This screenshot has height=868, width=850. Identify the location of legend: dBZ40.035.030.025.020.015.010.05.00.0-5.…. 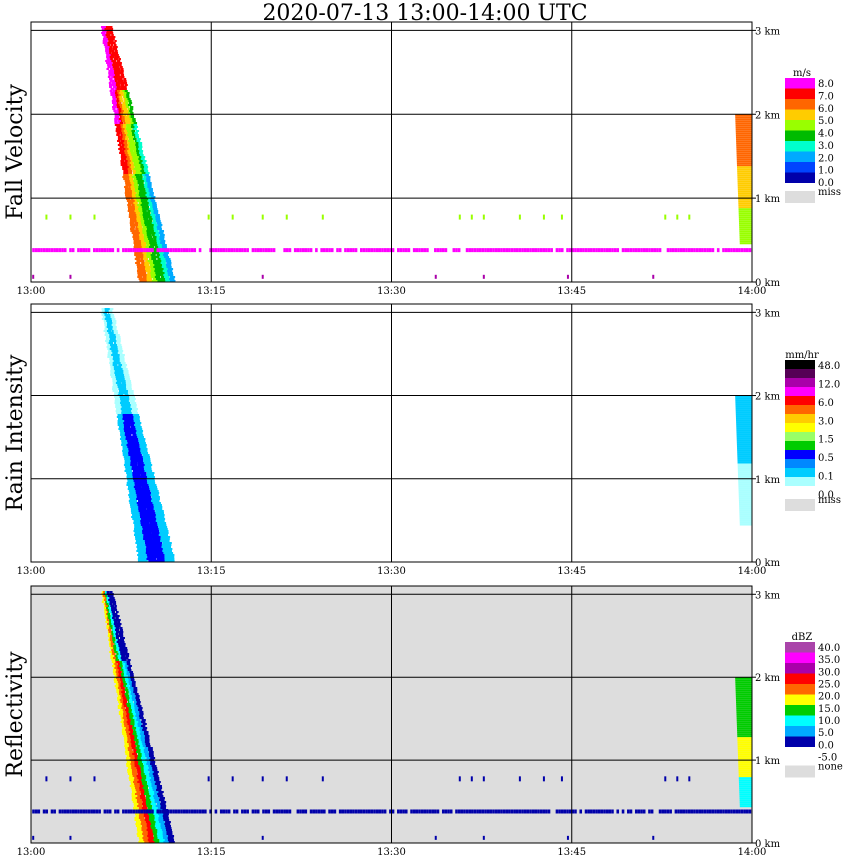
(814, 705).